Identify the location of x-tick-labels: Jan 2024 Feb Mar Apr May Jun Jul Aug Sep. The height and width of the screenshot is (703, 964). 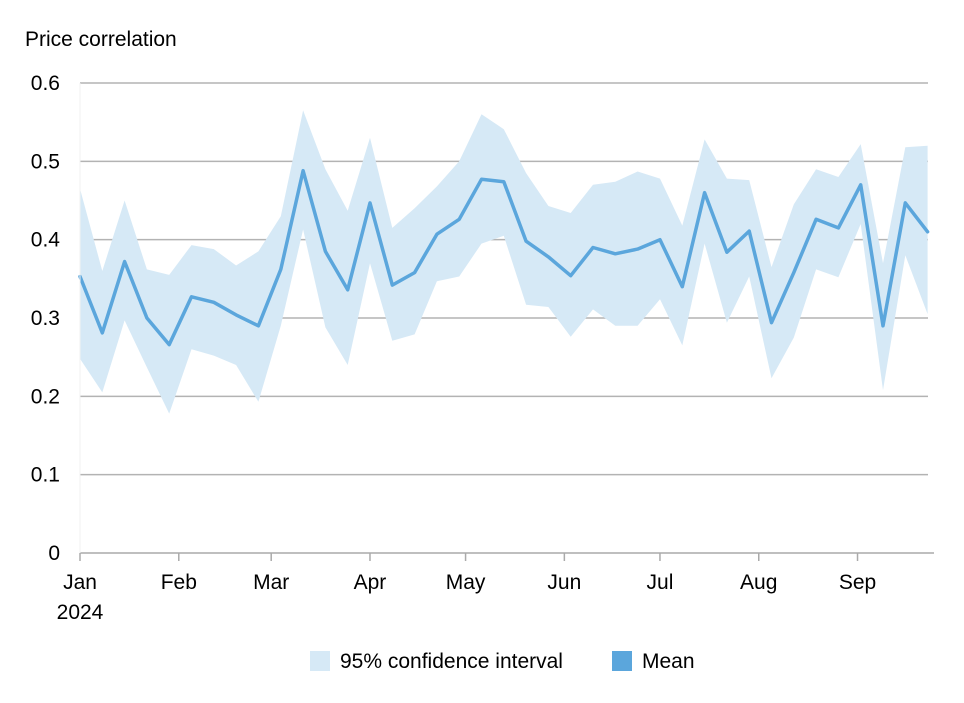
(467, 597).